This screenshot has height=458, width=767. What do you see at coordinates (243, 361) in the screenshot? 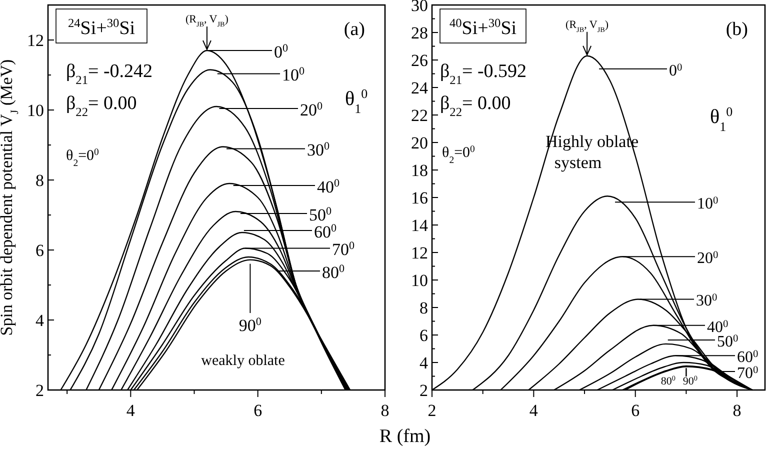
I see `annotation: weakly oblate` at bounding box center [243, 361].